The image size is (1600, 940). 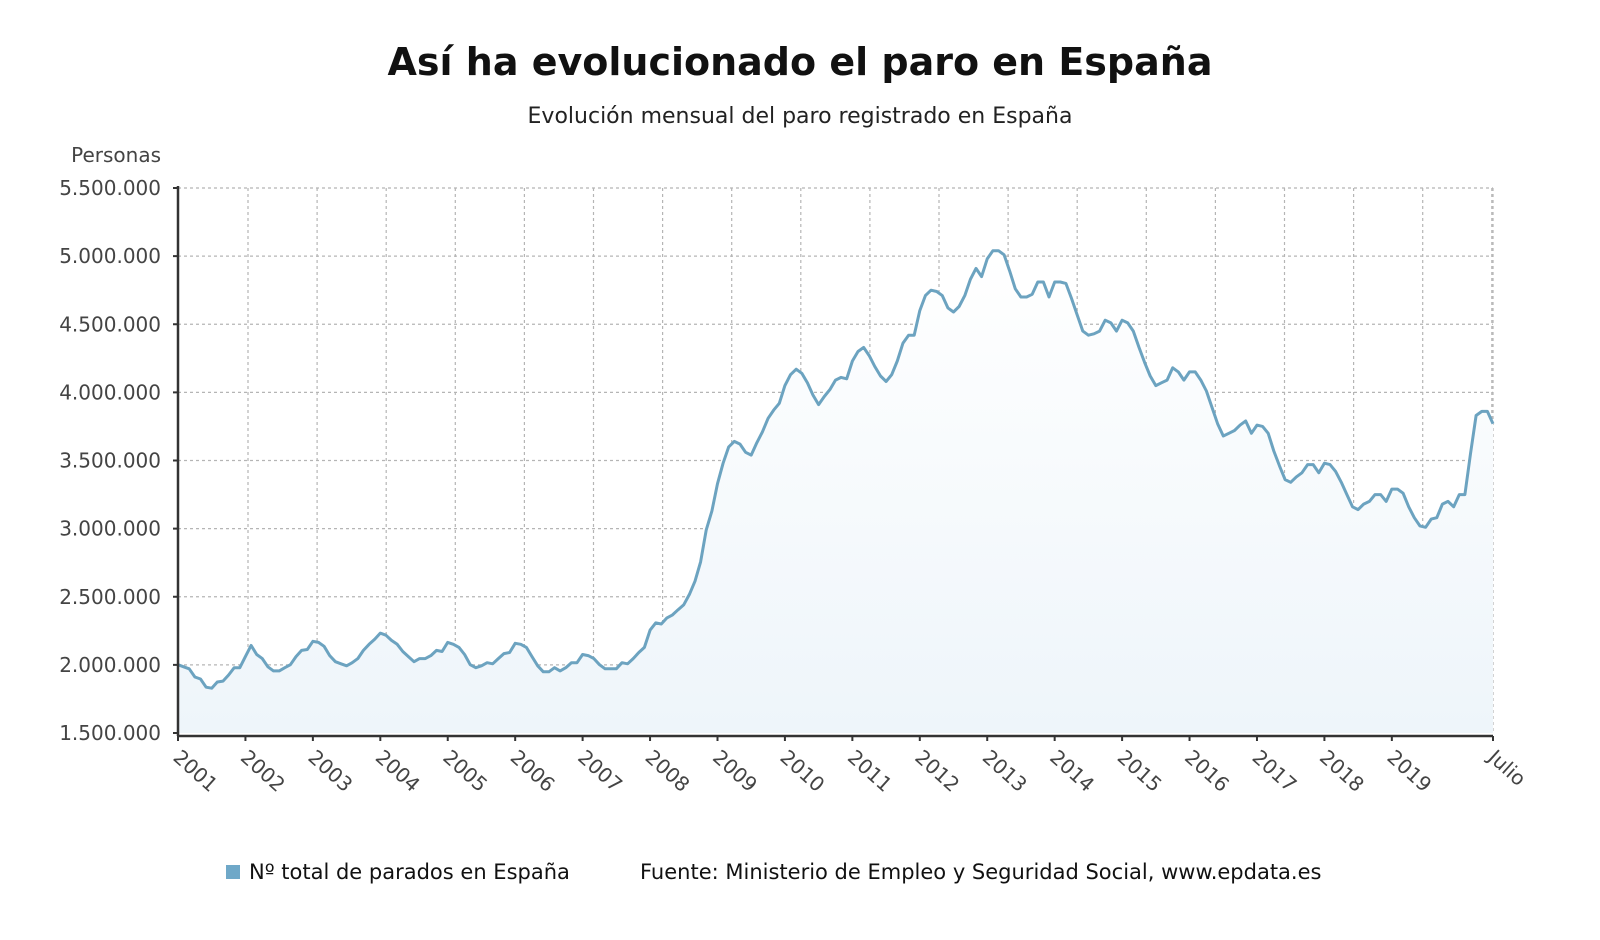 What do you see at coordinates (110, 665) in the screenshot?
I see `y-tick-label: 2.000.000` at bounding box center [110, 665].